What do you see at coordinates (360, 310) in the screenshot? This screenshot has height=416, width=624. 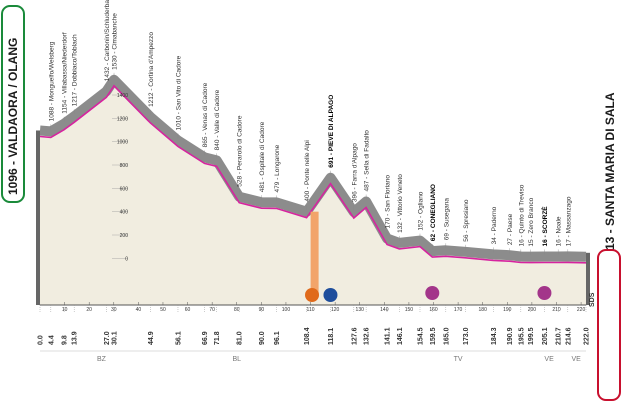 I see `x-tick-label: 130` at bounding box center [360, 310].